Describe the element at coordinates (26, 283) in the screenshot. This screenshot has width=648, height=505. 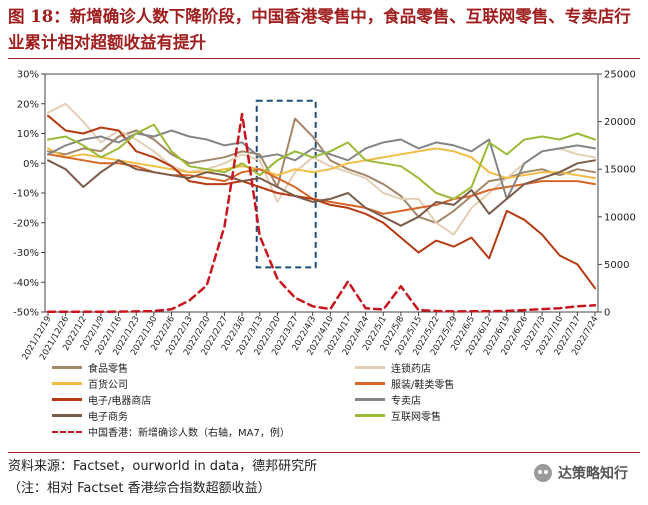
I see `y-left-tick-label: -40%` at that location.